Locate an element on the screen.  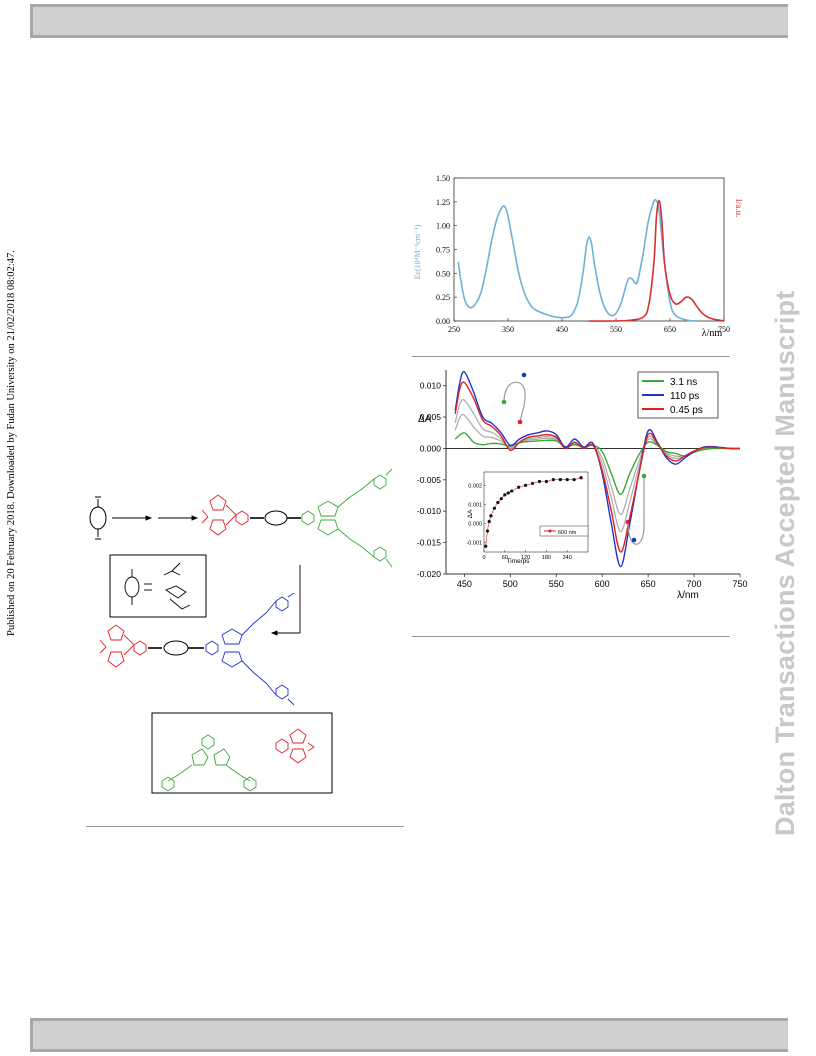
chart1-xlabel: λ/nm is located at coordinates (712, 333).